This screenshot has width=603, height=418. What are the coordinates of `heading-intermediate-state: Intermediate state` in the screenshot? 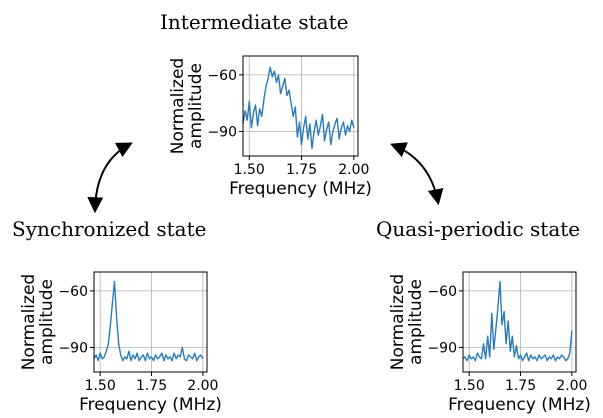 It's located at (254, 22).